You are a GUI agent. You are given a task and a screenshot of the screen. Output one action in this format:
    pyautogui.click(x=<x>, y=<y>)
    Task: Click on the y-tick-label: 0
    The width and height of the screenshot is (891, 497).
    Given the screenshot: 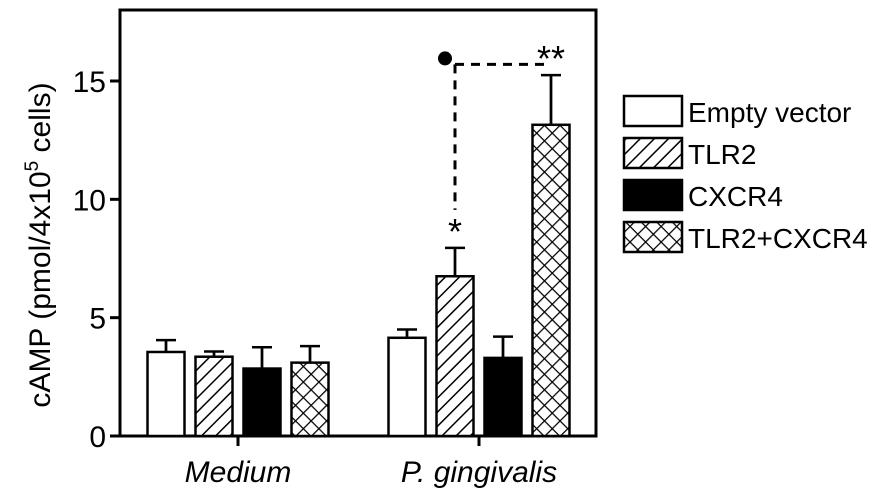 What is the action you would take?
    pyautogui.click(x=97, y=437)
    